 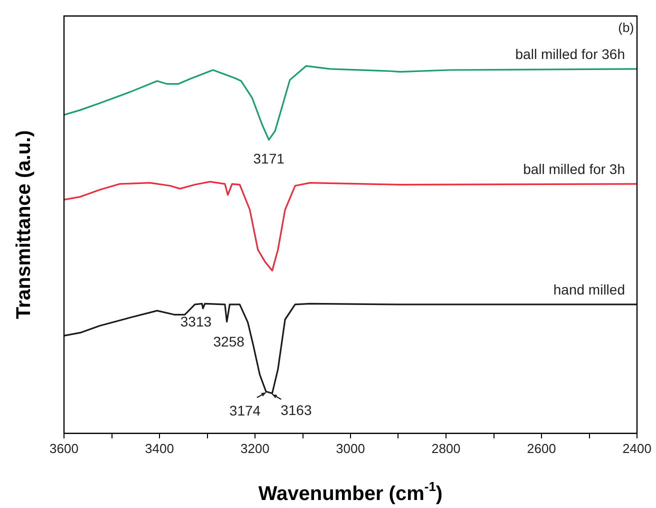 I want to click on x-tick-label: 3600, so click(x=64, y=448).